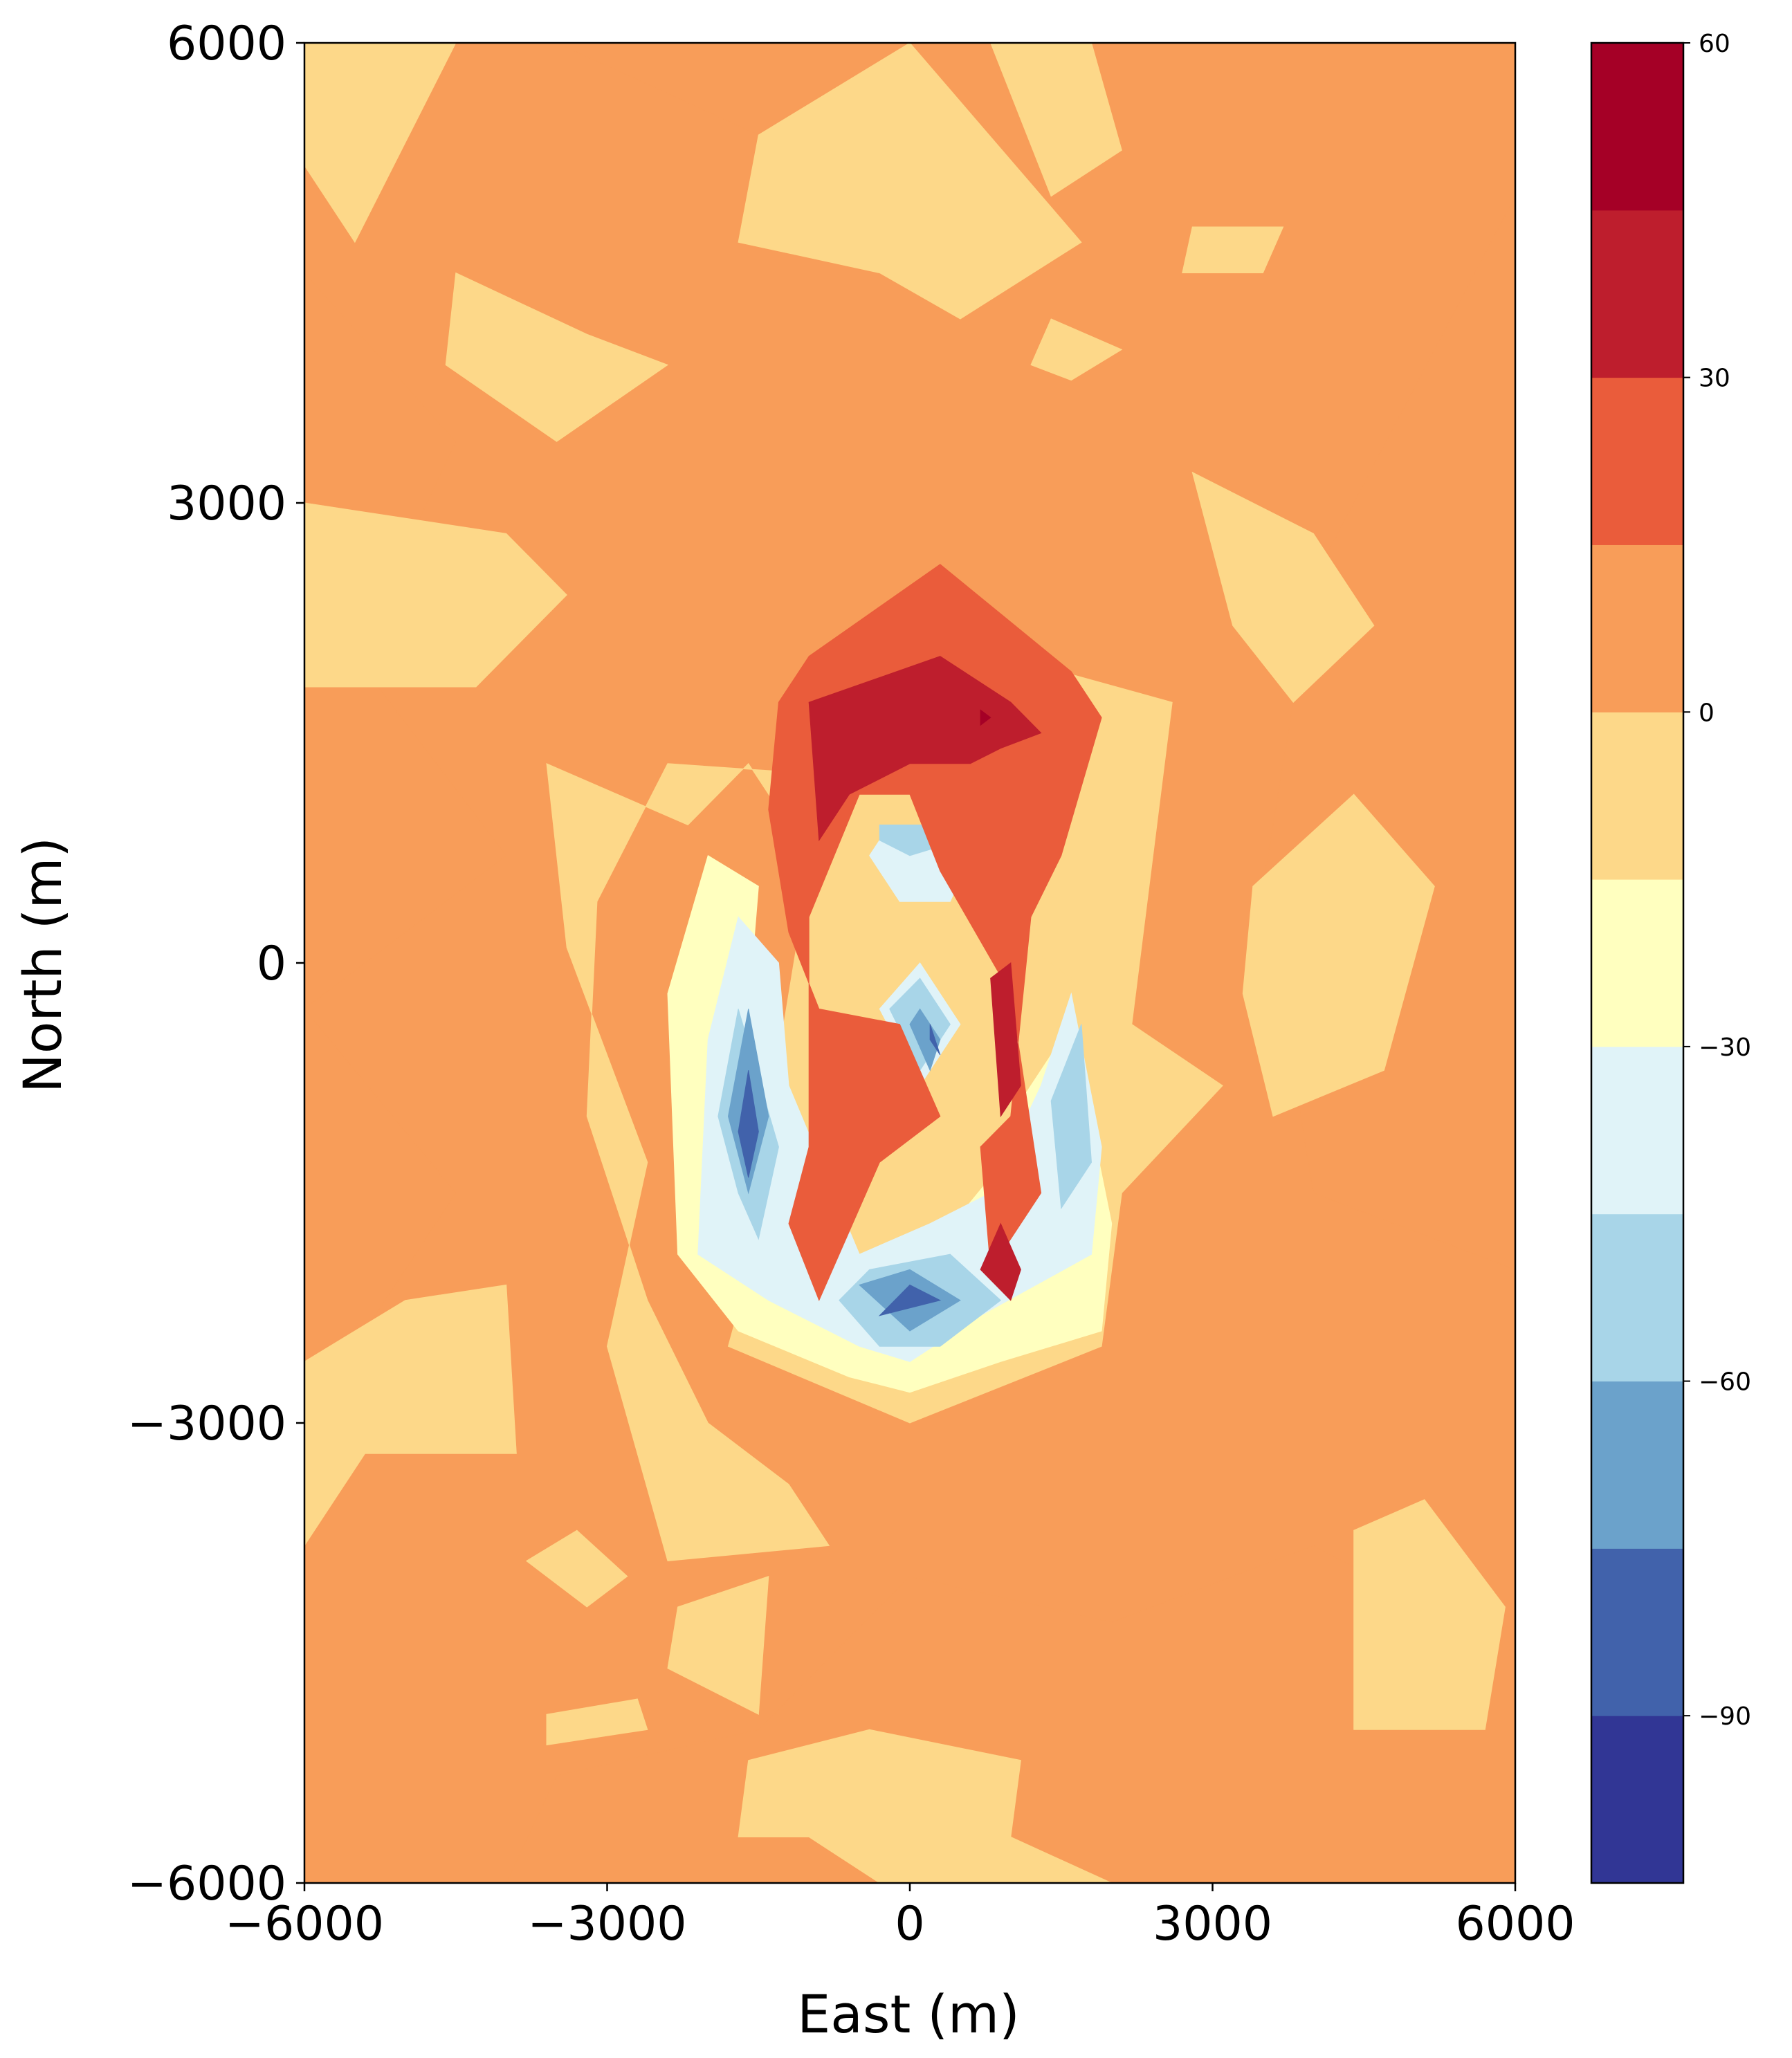 This screenshot has width=1792, height=2058. I want to click on y-tick-label: −3000, so click(206, 1424).